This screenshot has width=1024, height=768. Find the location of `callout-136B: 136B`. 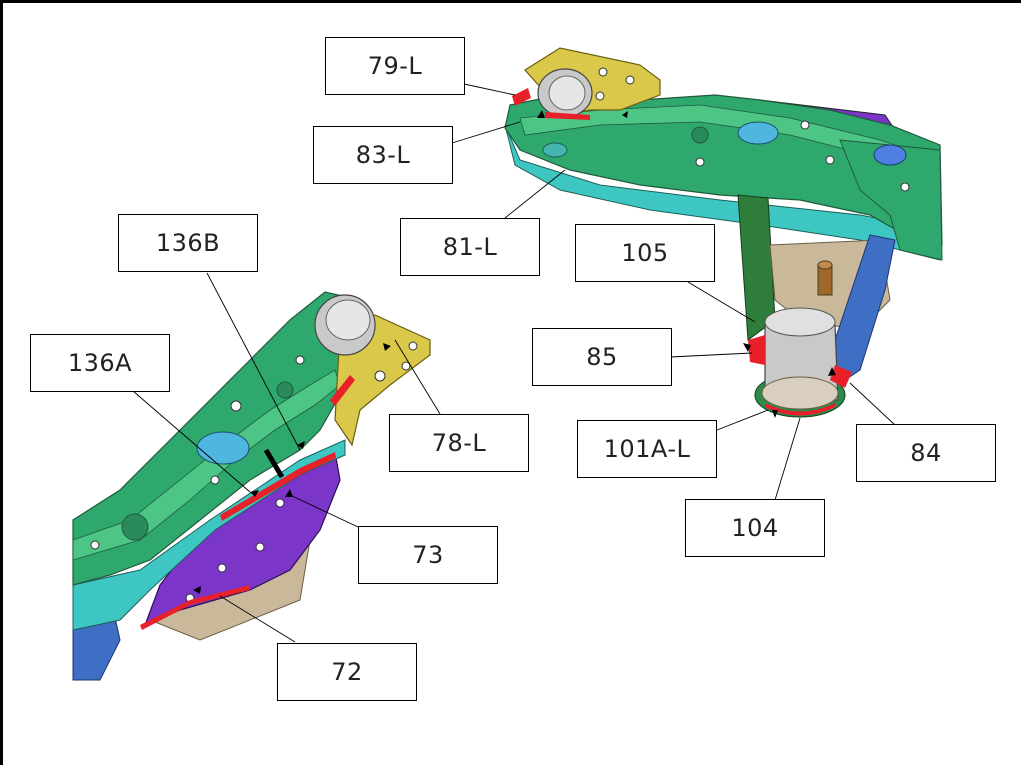

callout-136B: 136B is located at coordinates (188, 243).